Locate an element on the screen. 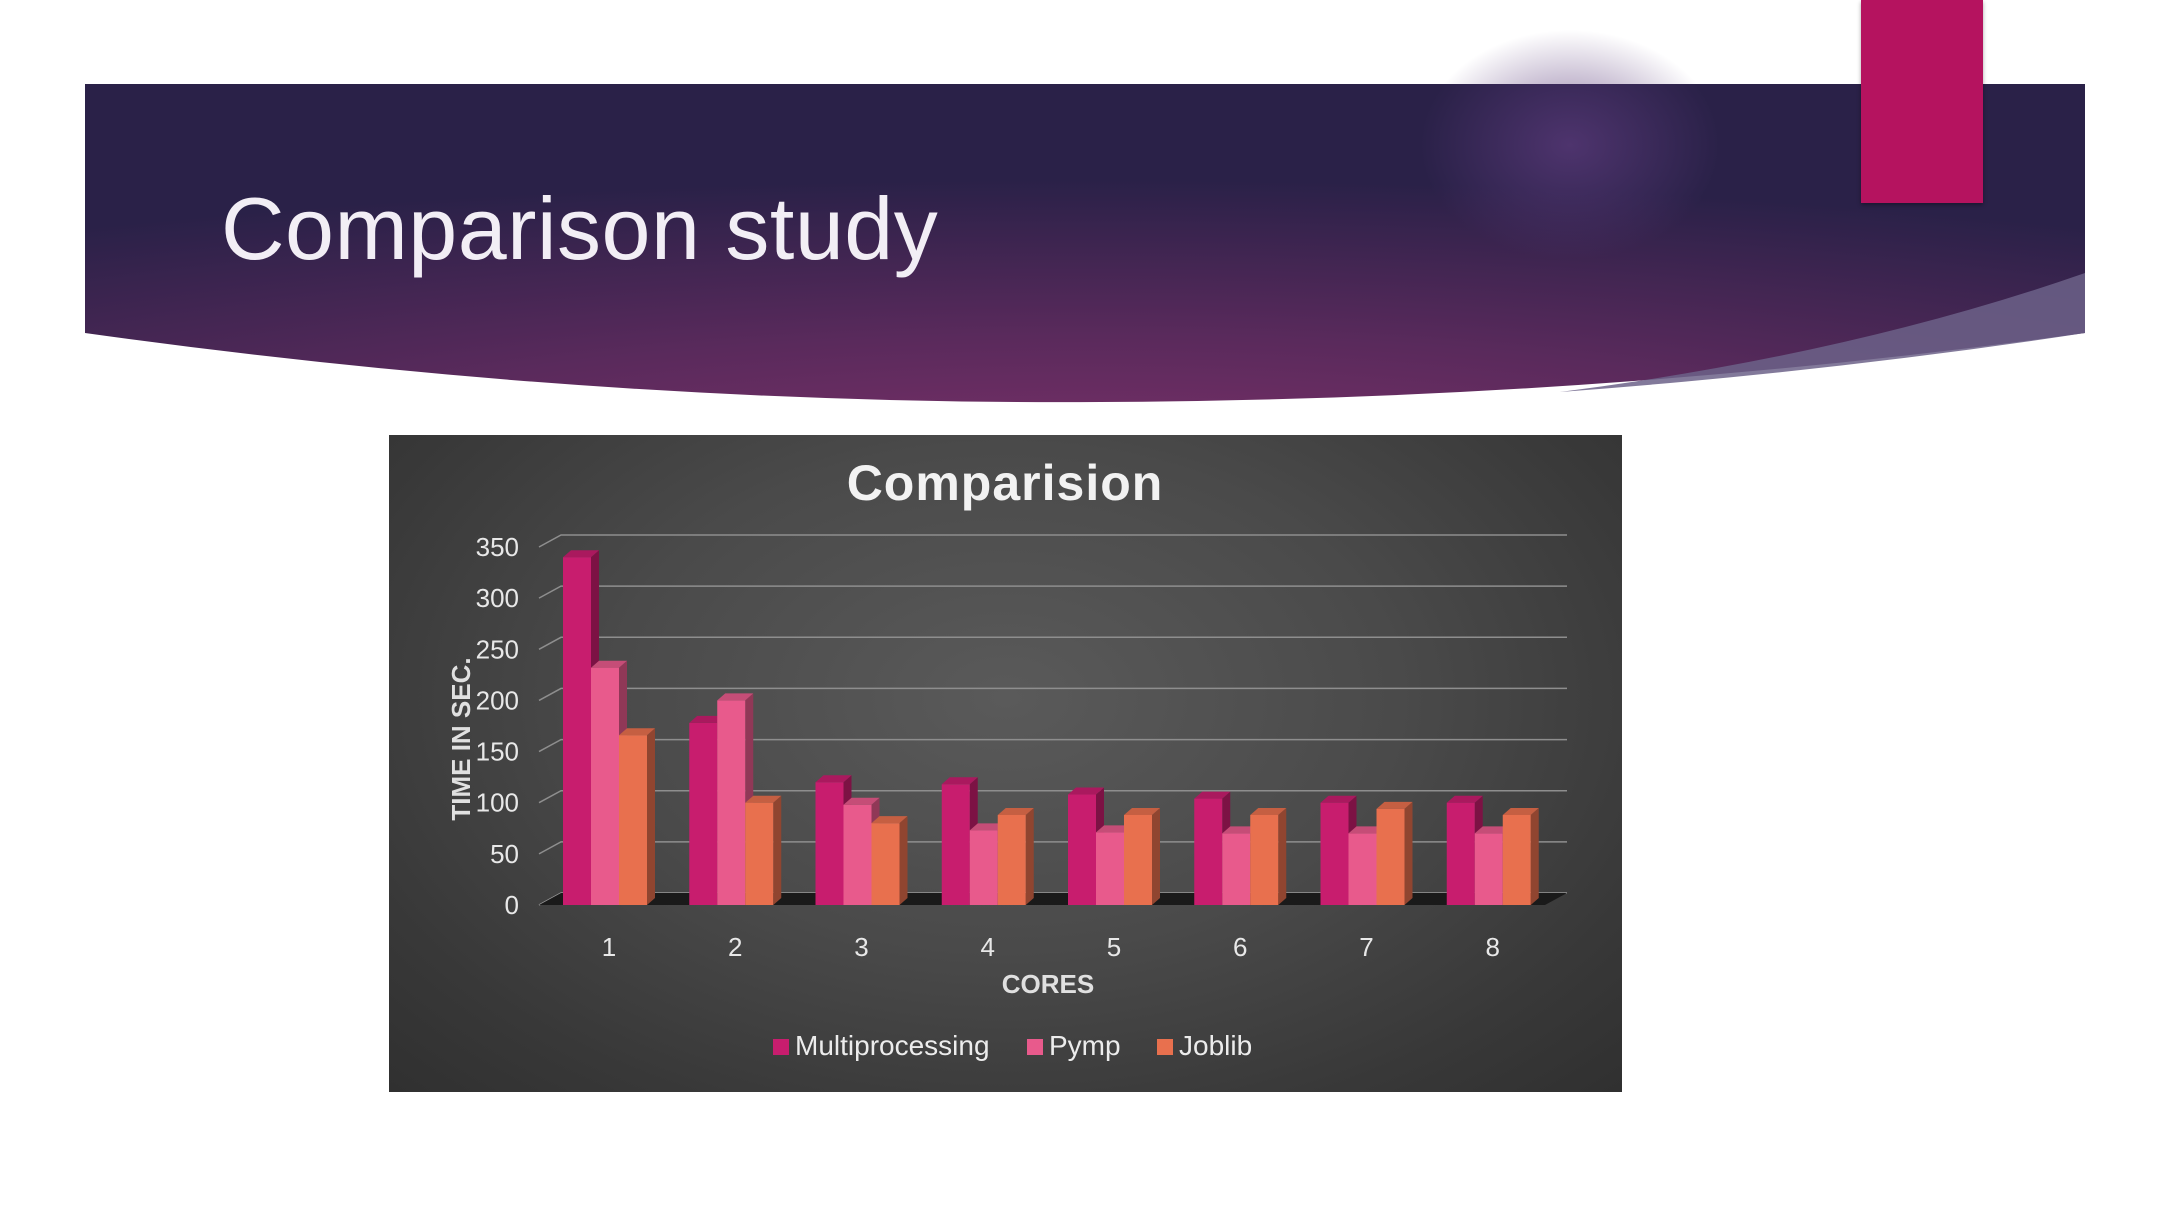 The width and height of the screenshot is (2160, 1215). chart-floor is located at coordinates (1053, 899).